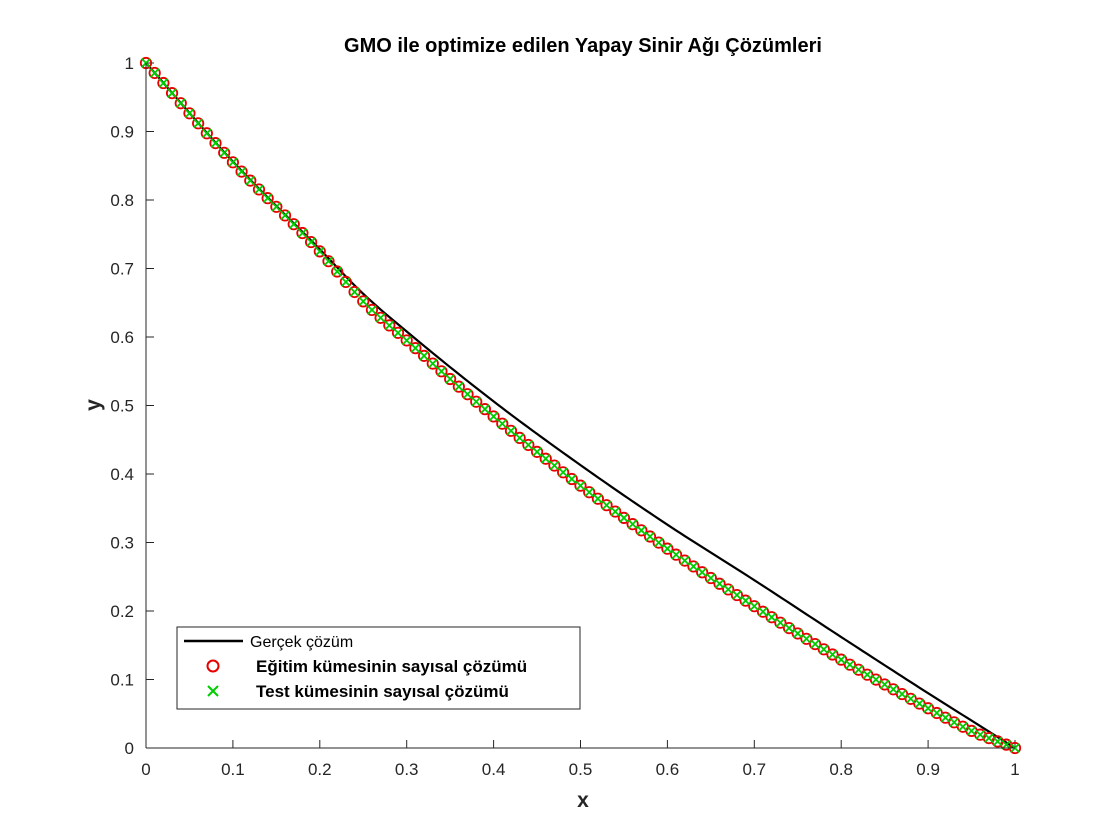 The width and height of the screenshot is (1120, 840). Describe the element at coordinates (129, 748) in the screenshot. I see `y-tick-label: 0` at that location.